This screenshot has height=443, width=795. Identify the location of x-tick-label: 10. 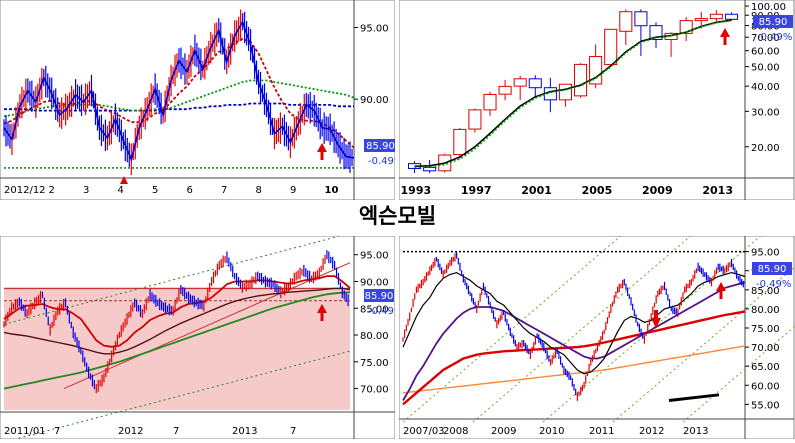
(332, 190).